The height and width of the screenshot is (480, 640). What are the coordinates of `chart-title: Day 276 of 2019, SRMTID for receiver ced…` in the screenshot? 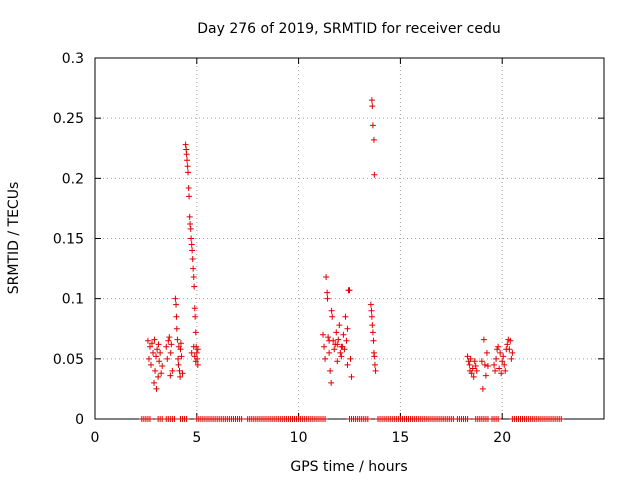 It's located at (348, 29).